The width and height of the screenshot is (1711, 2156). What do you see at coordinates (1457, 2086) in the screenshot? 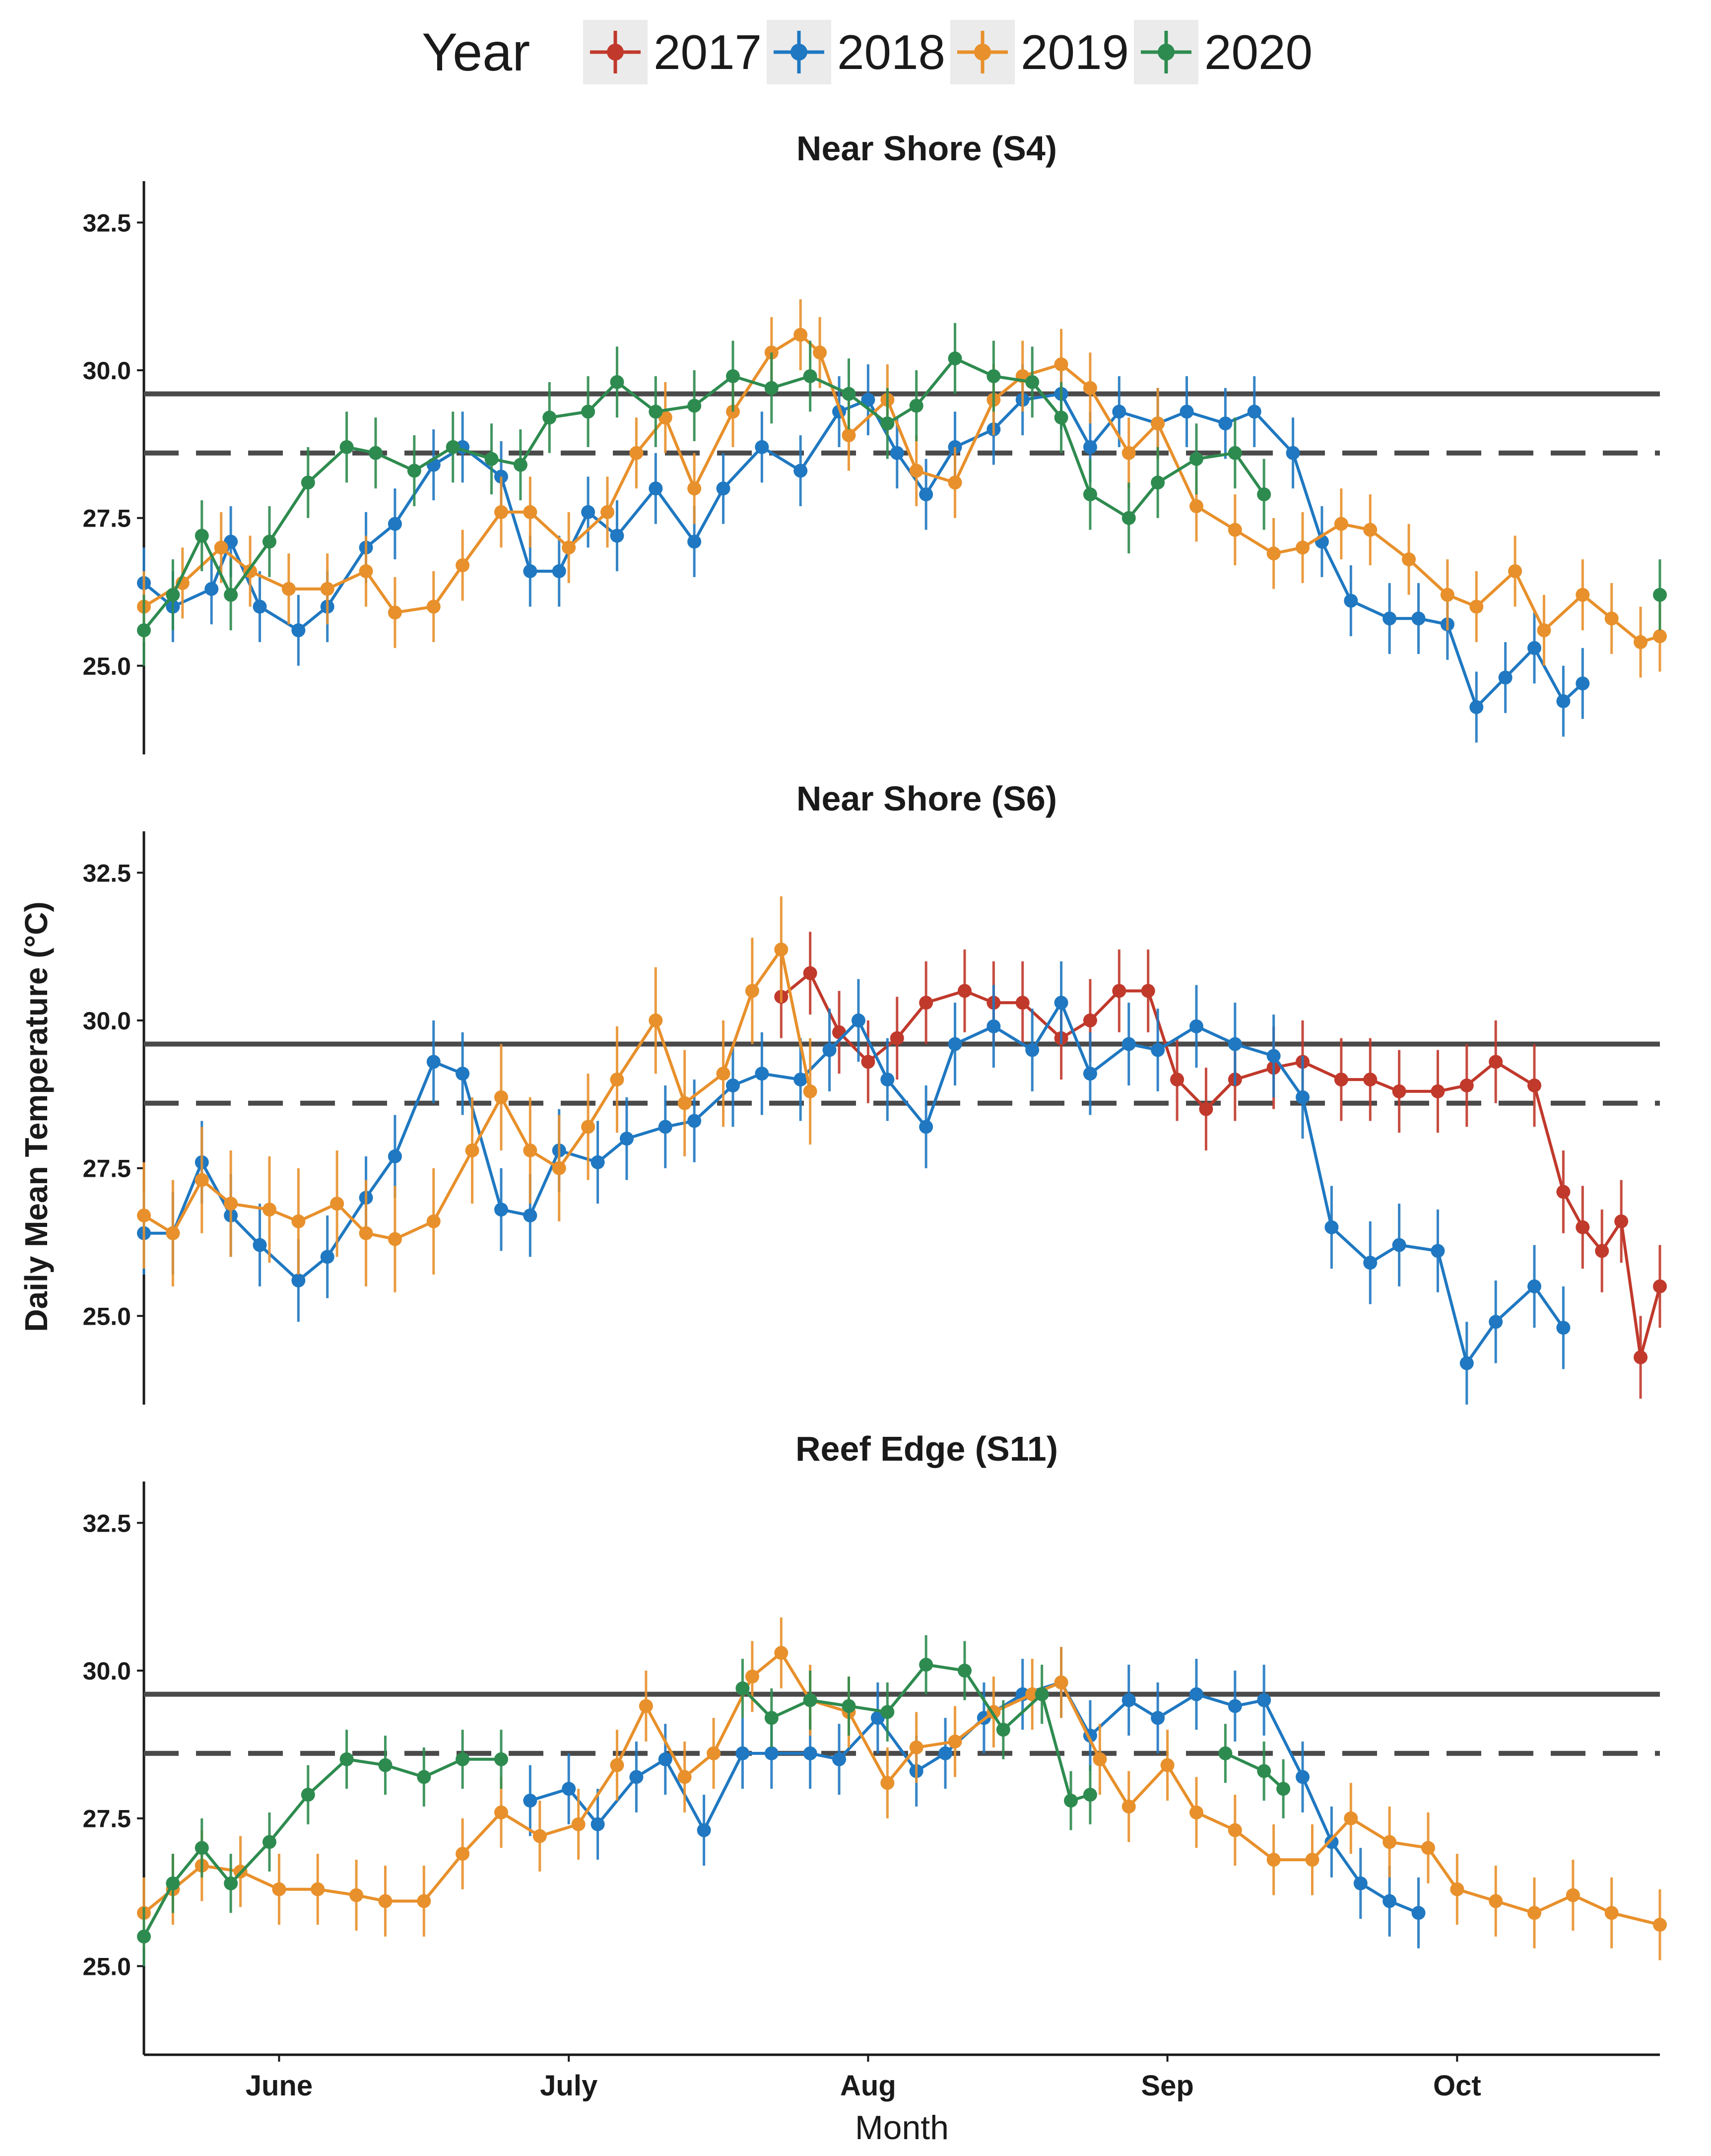
I see `x-tick-label: Oct` at bounding box center [1457, 2086].